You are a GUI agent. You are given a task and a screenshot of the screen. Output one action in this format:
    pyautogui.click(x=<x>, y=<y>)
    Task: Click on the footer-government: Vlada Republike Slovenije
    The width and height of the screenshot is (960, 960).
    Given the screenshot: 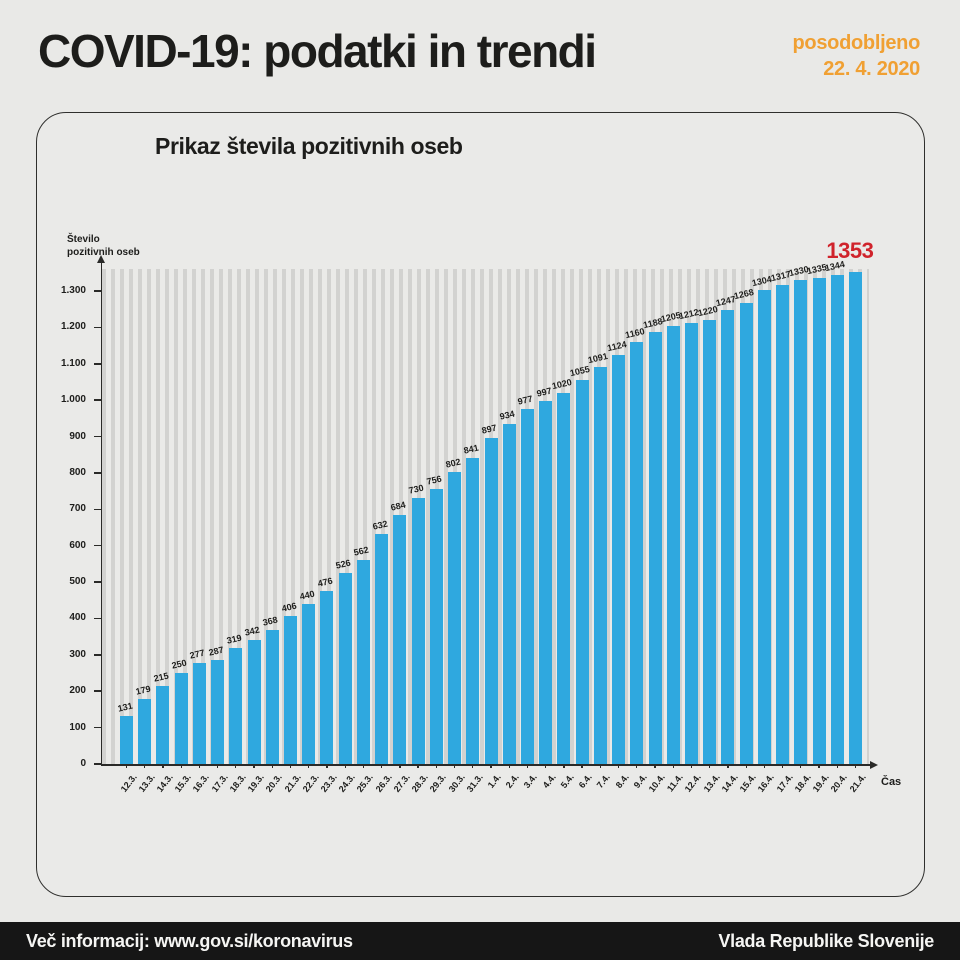 What is the action you would take?
    pyautogui.click(x=826, y=940)
    